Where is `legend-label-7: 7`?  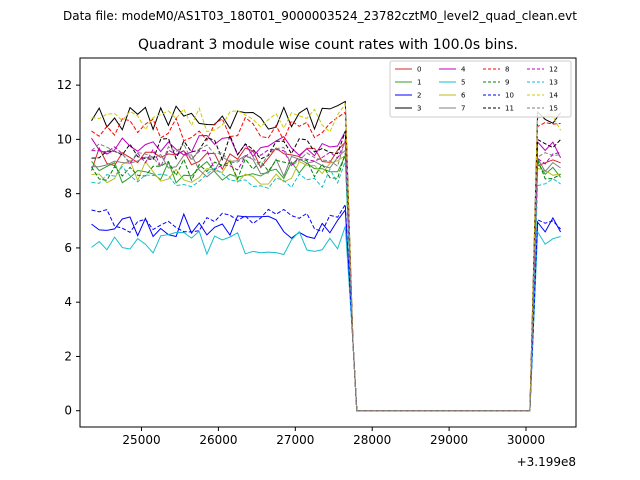
legend-label-7: 7 is located at coordinates (463, 109).